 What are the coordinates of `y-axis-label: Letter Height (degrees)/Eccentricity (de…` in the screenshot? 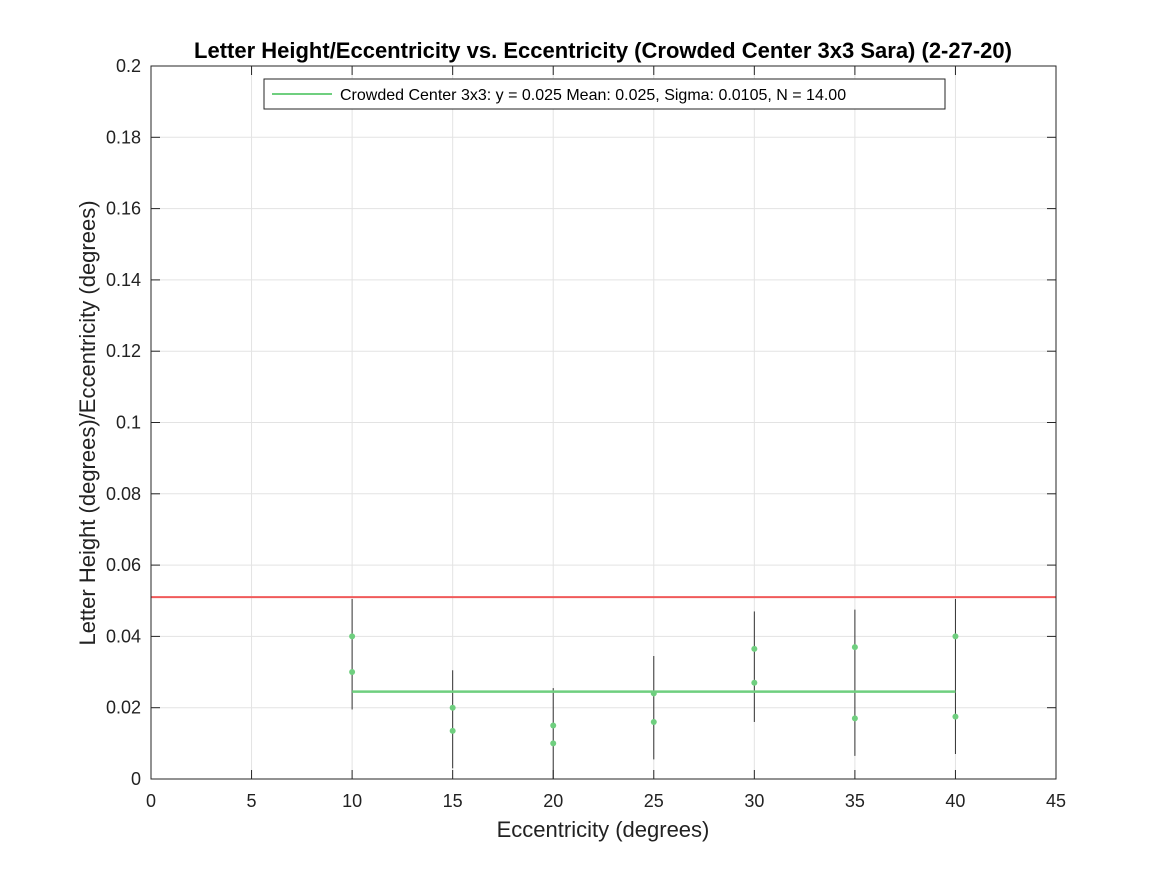 It's located at (87, 422).